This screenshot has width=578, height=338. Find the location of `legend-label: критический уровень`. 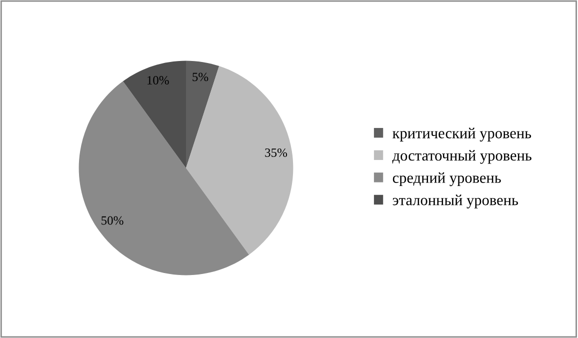

legend-label: критический уровень is located at coordinates (462, 135).